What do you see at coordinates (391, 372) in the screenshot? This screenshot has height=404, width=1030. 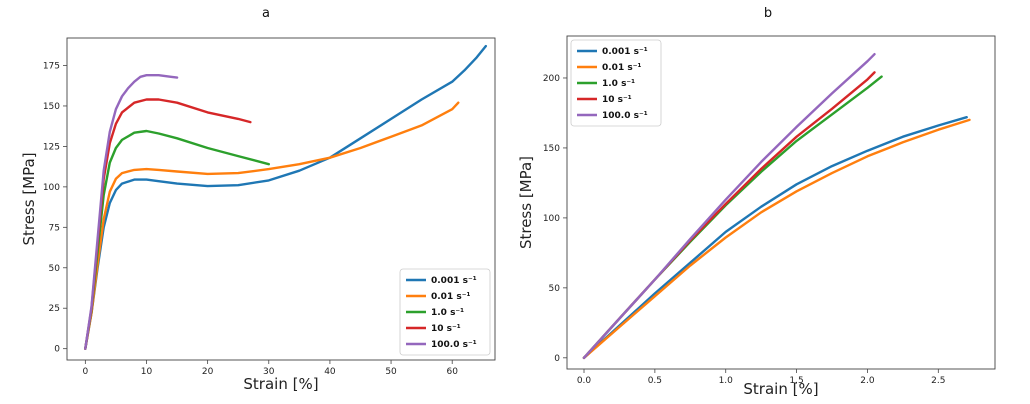 I see `x-tick-label: 50` at bounding box center [391, 372].